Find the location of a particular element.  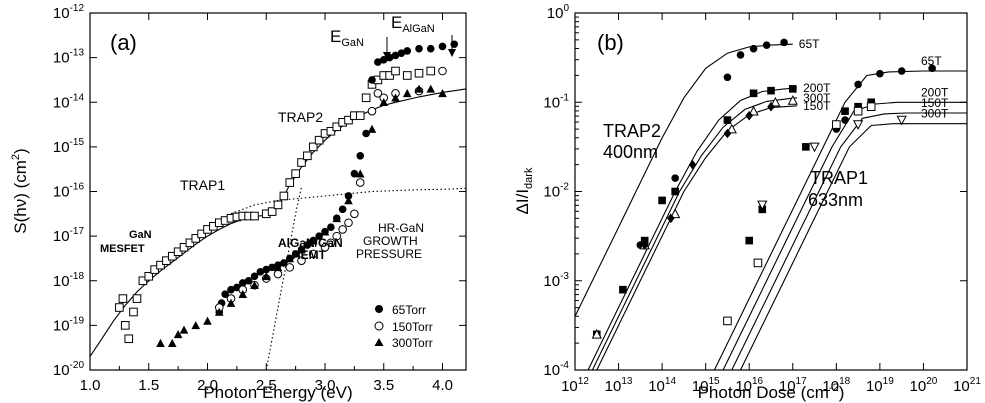

legend-marker-150torr is located at coordinates (379, 326).